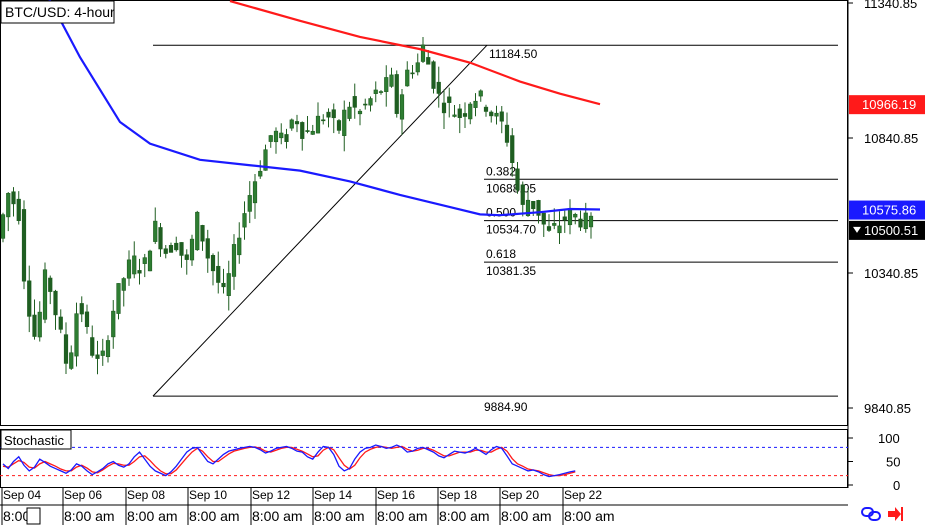  What do you see at coordinates (83, 495) in the screenshot?
I see `date-label: Sep 06` at bounding box center [83, 495].